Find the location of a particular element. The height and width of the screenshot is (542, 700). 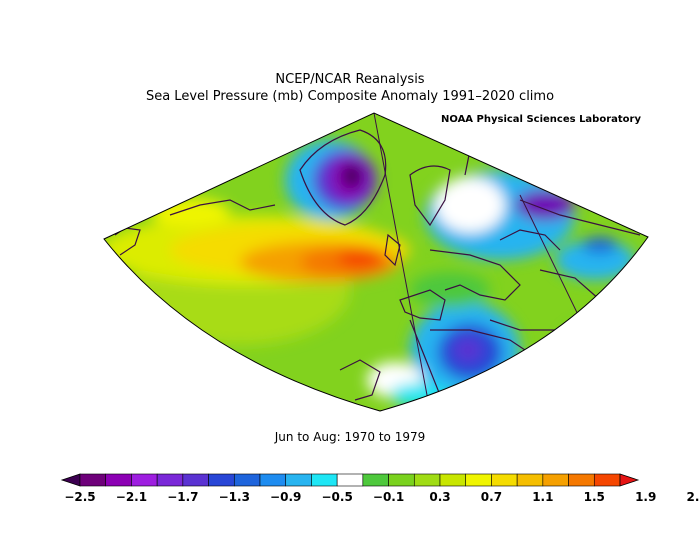

colorbar is located at coordinates (350, 480).